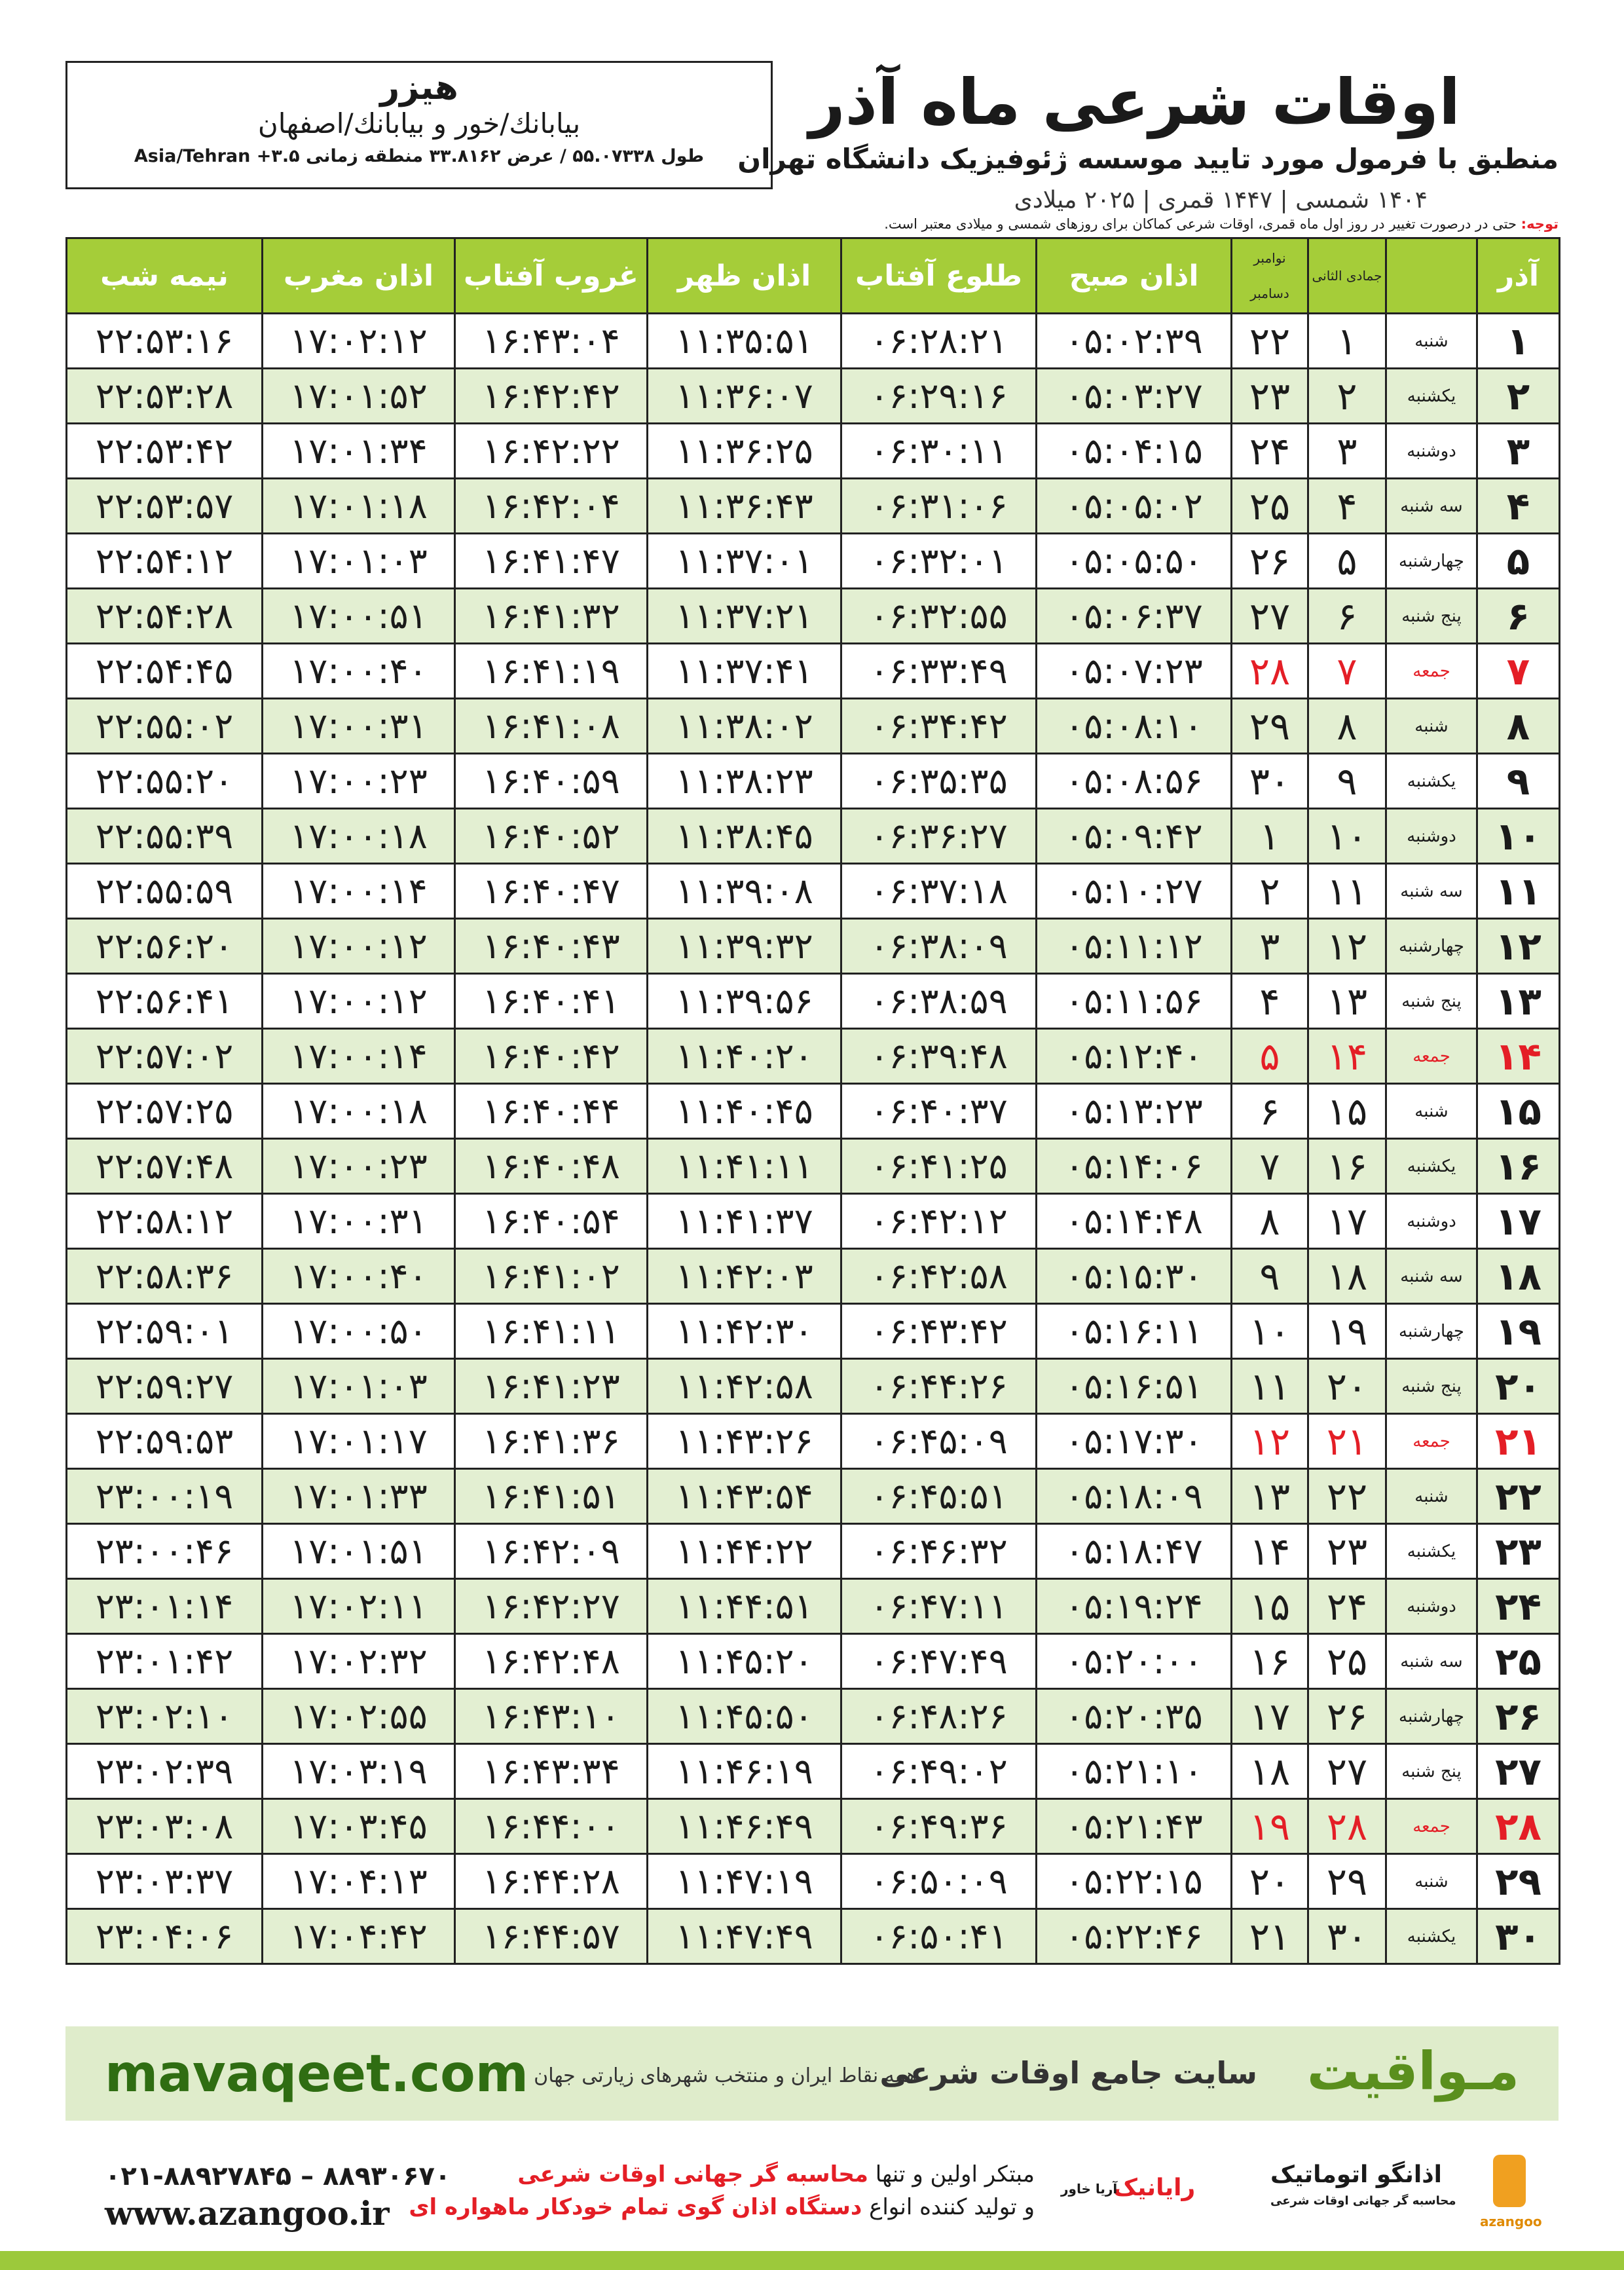 This screenshot has height=2270, width=1624. I want to click on cell: ۱۲, so click(1347, 946).